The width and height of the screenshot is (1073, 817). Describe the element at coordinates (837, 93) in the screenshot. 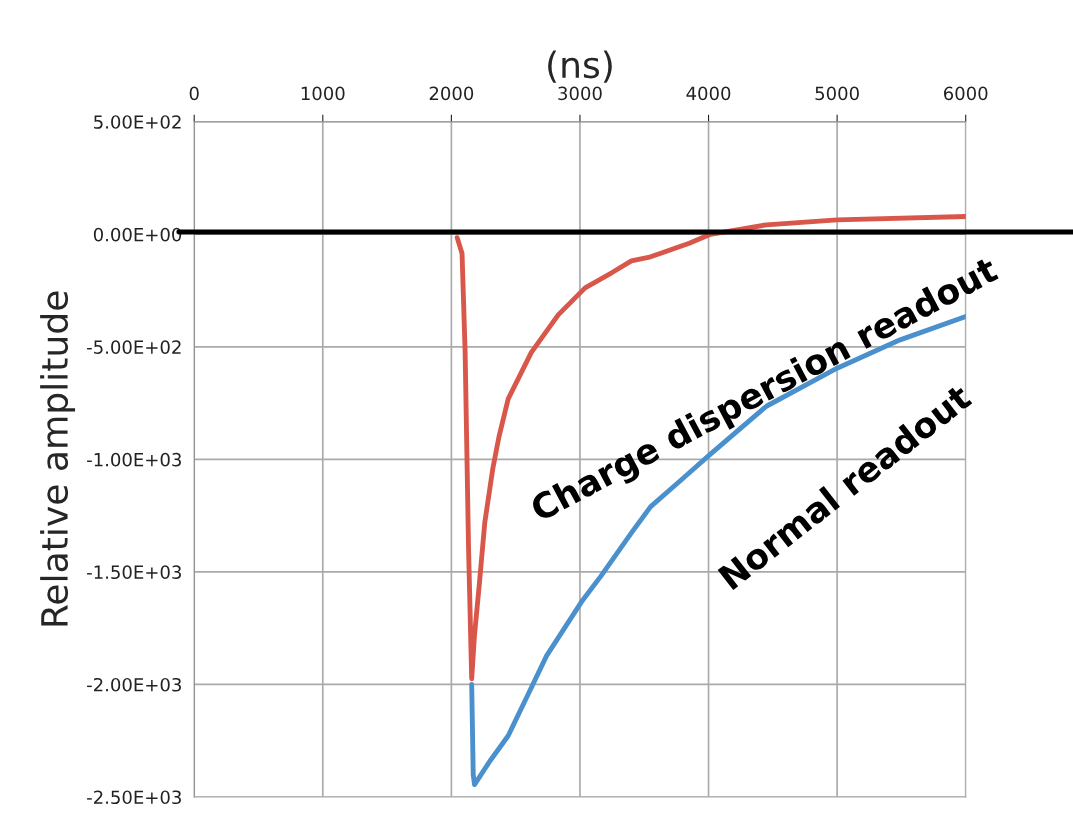

I see `x-tick-label: 5000` at that location.